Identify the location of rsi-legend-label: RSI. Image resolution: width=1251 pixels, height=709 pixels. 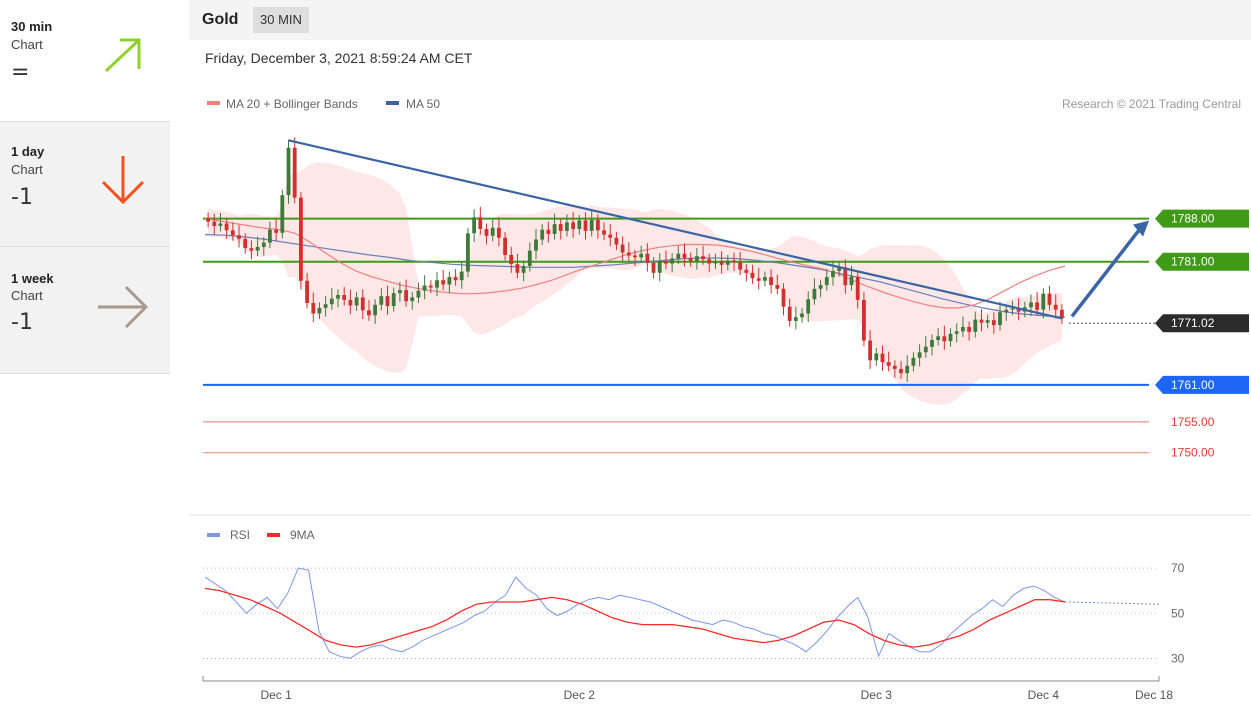
(240, 535).